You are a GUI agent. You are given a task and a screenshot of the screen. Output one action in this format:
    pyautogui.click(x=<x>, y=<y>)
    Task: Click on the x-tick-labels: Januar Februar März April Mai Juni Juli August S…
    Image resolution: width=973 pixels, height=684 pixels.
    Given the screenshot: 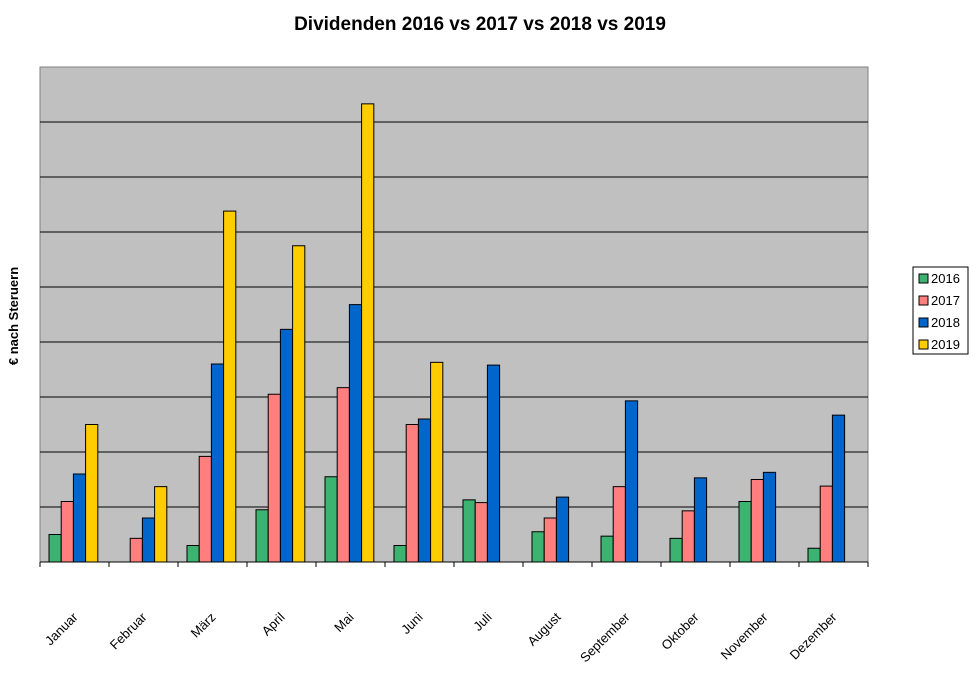 What is the action you would take?
    pyautogui.click(x=441, y=637)
    